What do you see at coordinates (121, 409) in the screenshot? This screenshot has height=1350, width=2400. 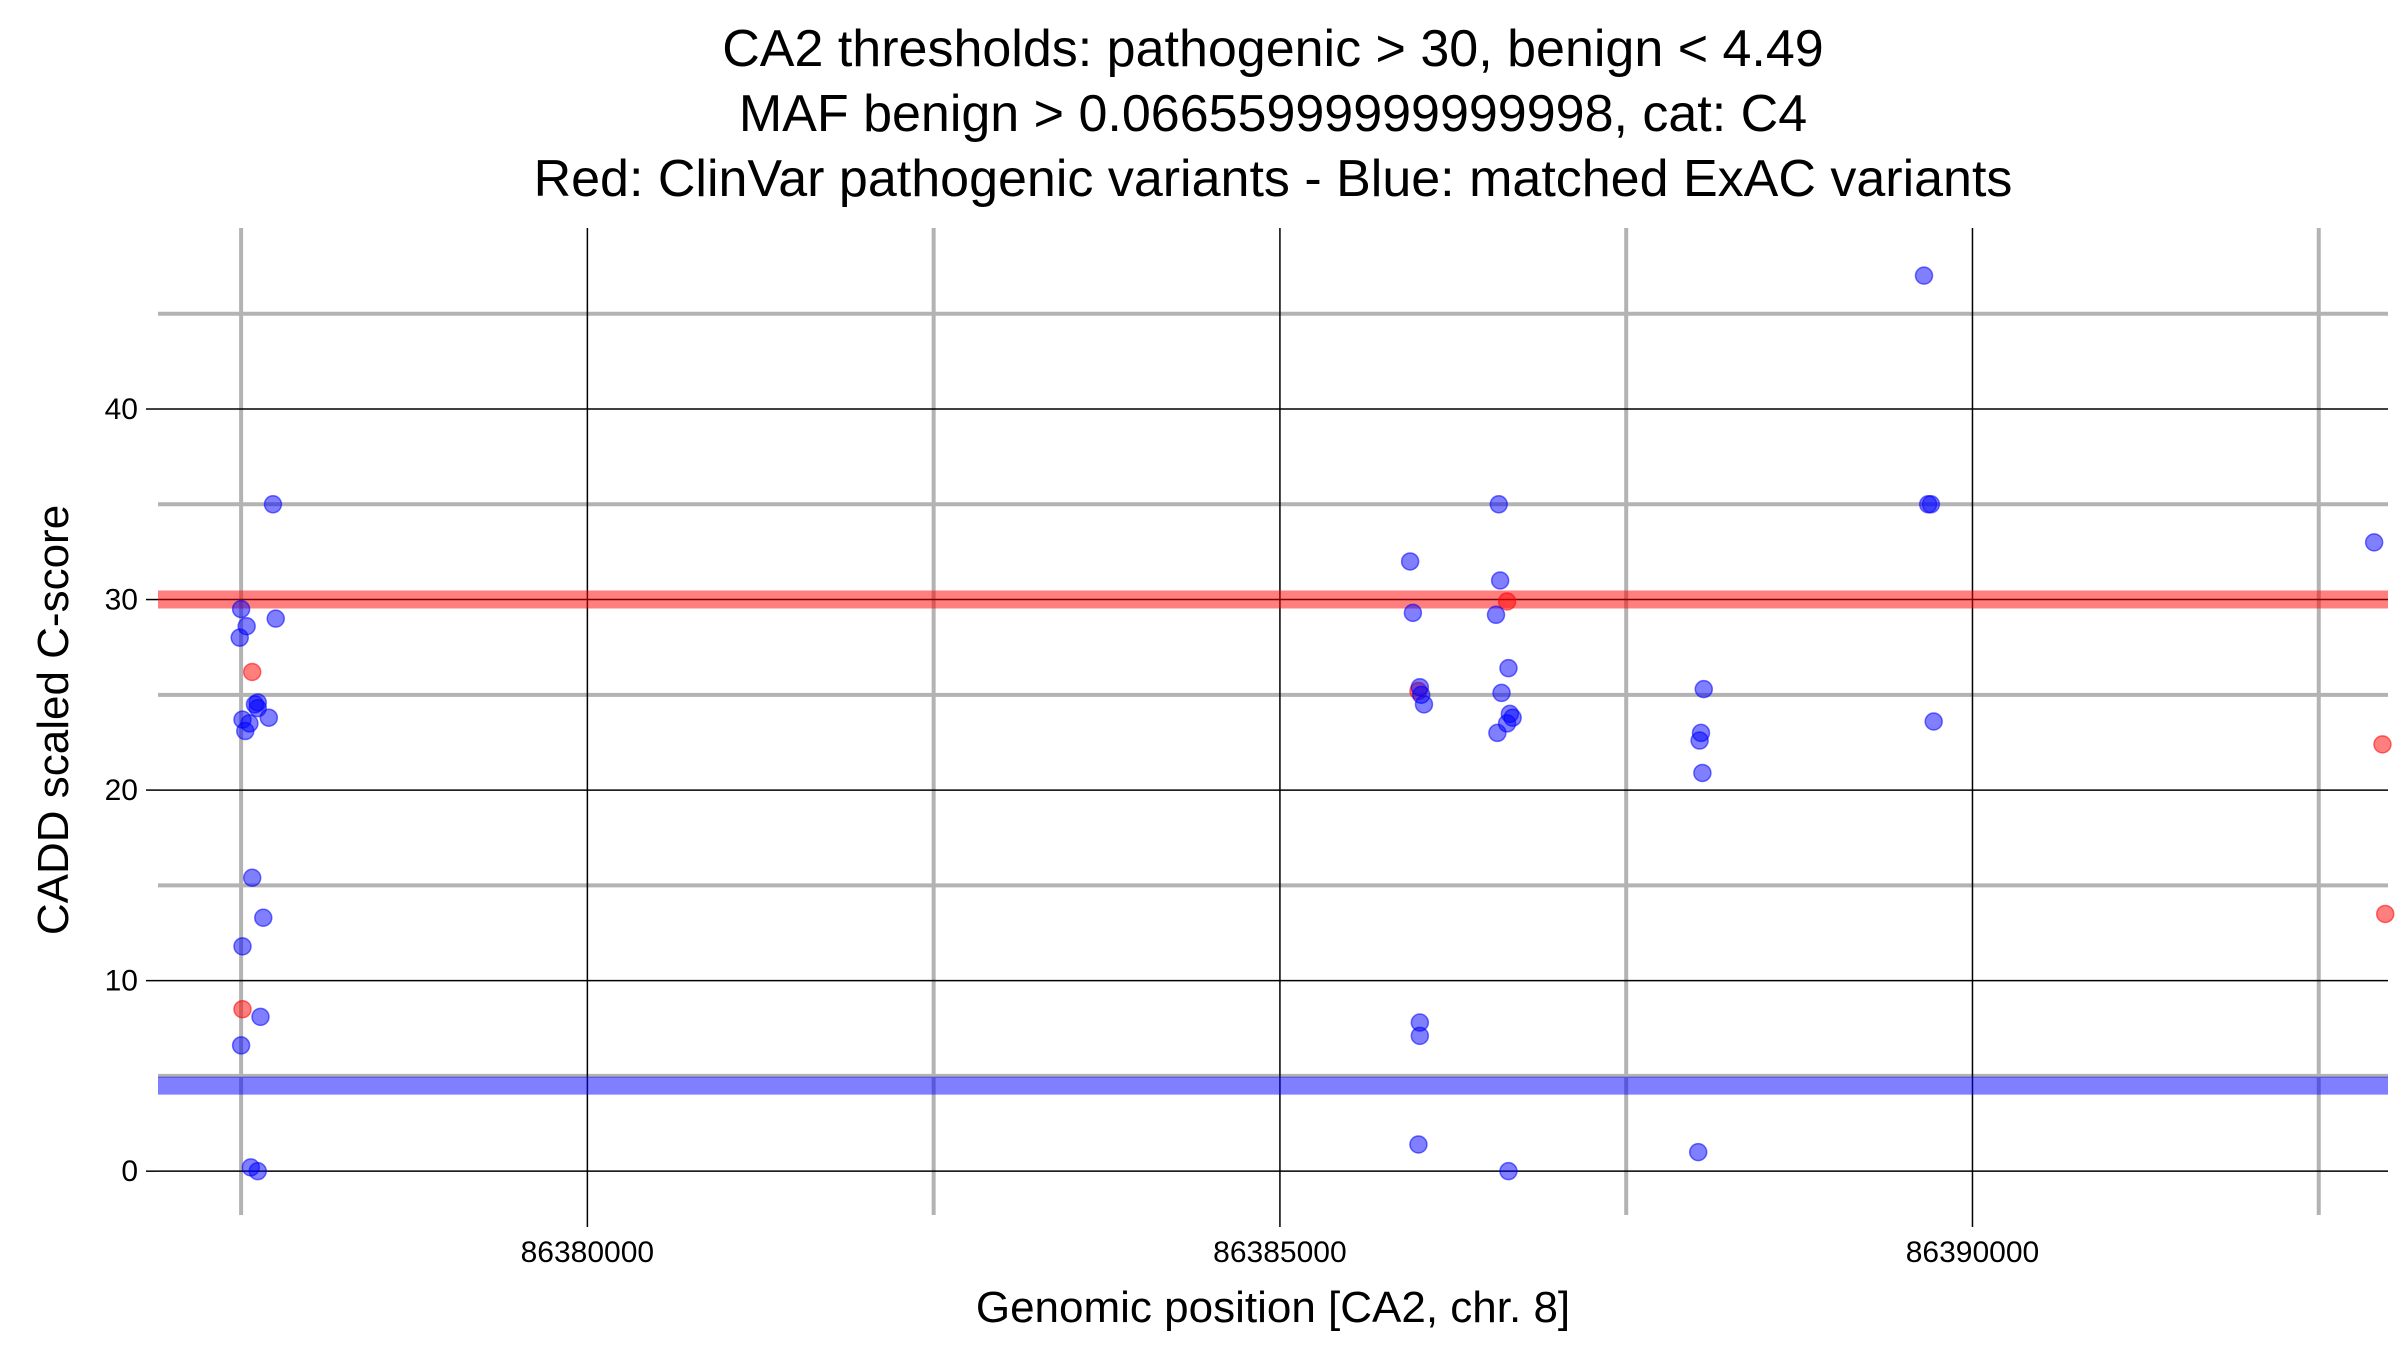 I see `y-tick-label: 40` at bounding box center [121, 409].